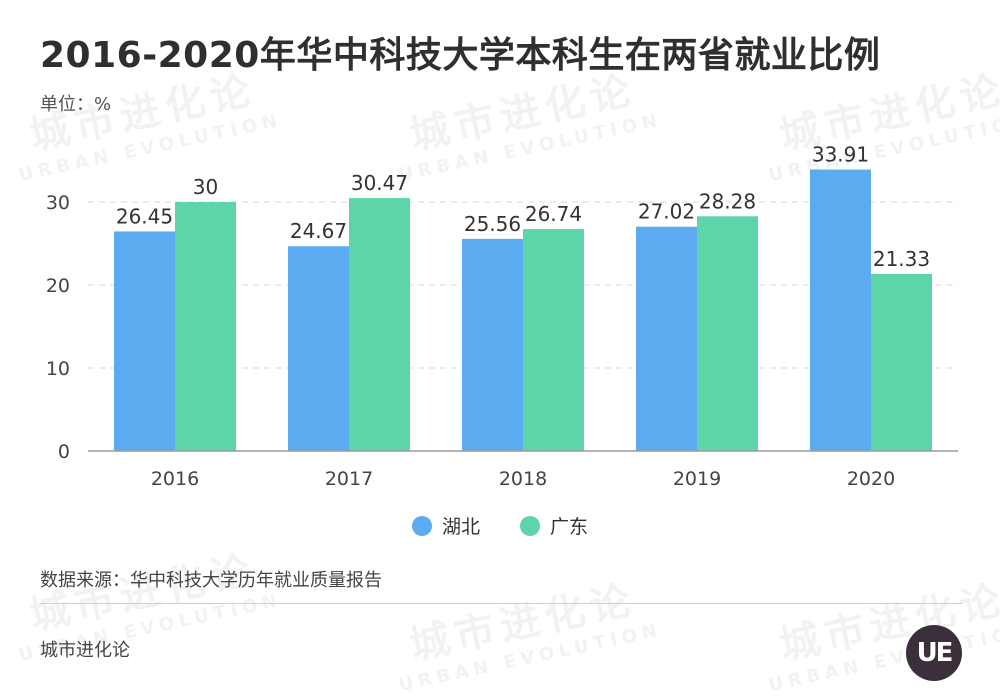 The height and width of the screenshot is (700, 1000). I want to click on data-label: 26.45, so click(144, 216).